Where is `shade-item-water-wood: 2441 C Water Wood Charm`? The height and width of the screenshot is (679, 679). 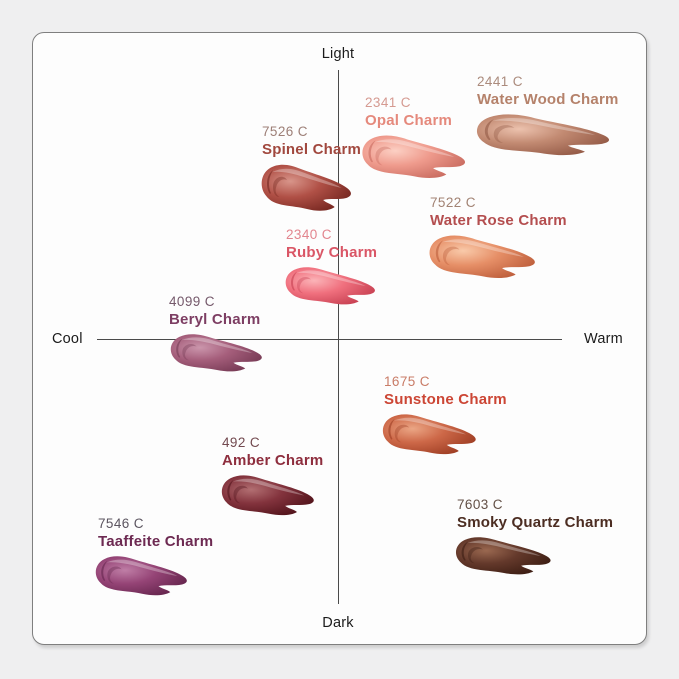
shade-item-water-wood: 2441 C Water Wood Charm is located at coordinates (547, 116).